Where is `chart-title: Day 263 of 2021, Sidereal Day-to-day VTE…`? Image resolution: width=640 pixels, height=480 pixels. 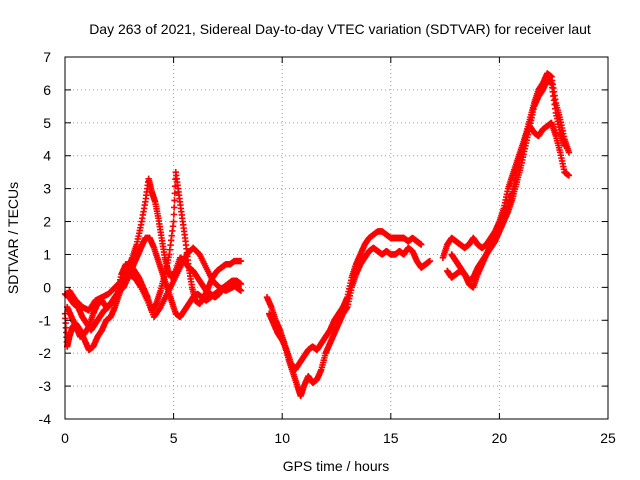 chart-title: Day 263 of 2021, Sidereal Day-to-day VTE… is located at coordinates (340, 29).